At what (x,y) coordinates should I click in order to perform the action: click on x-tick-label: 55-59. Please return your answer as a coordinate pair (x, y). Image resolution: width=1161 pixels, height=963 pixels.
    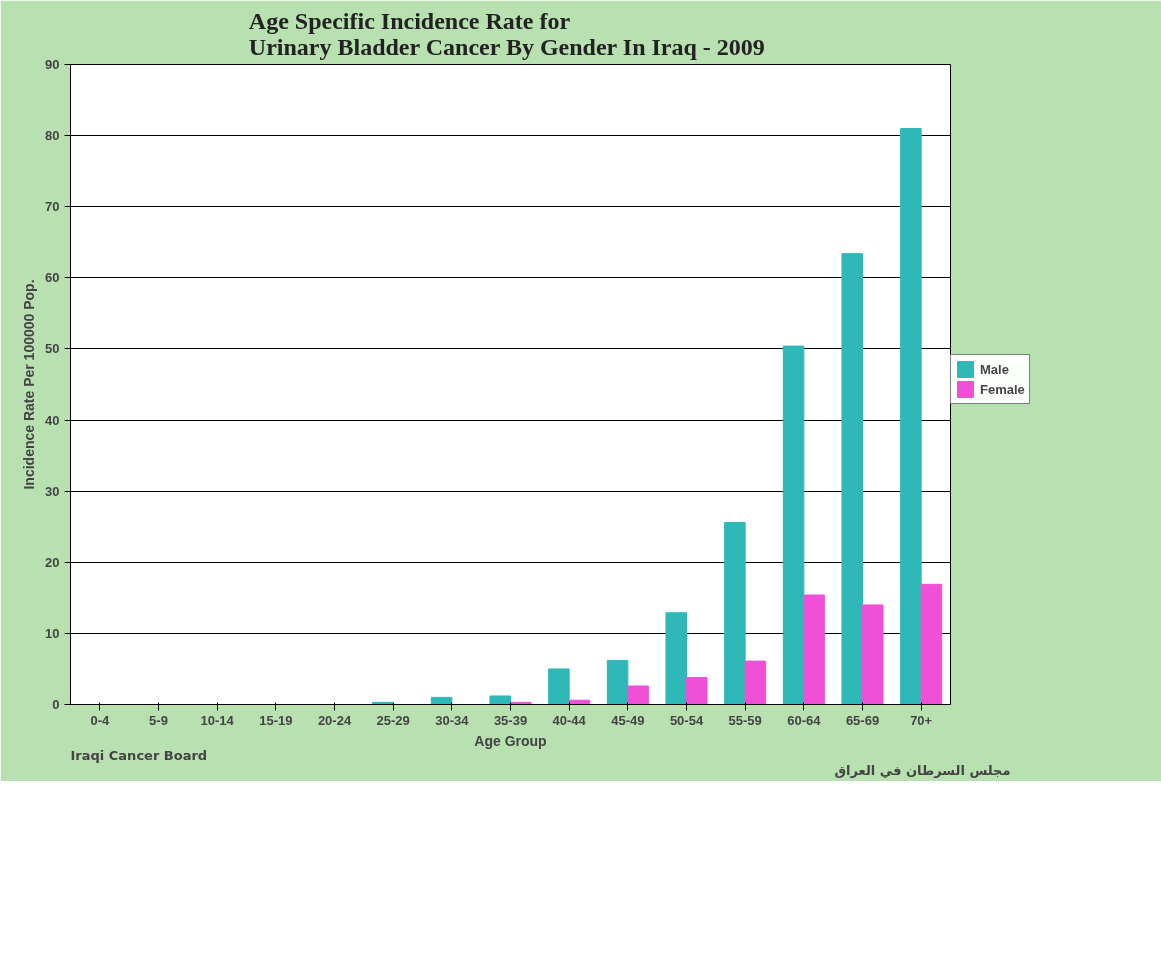
    Looking at the image, I should click on (745, 720).